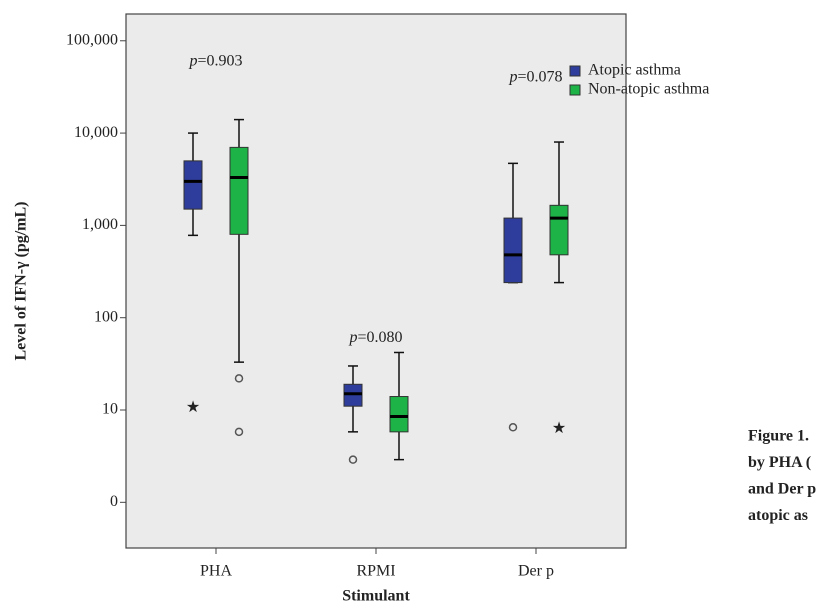 This screenshot has height=612, width=838. I want to click on p-value: p=0.080, so click(375, 337).